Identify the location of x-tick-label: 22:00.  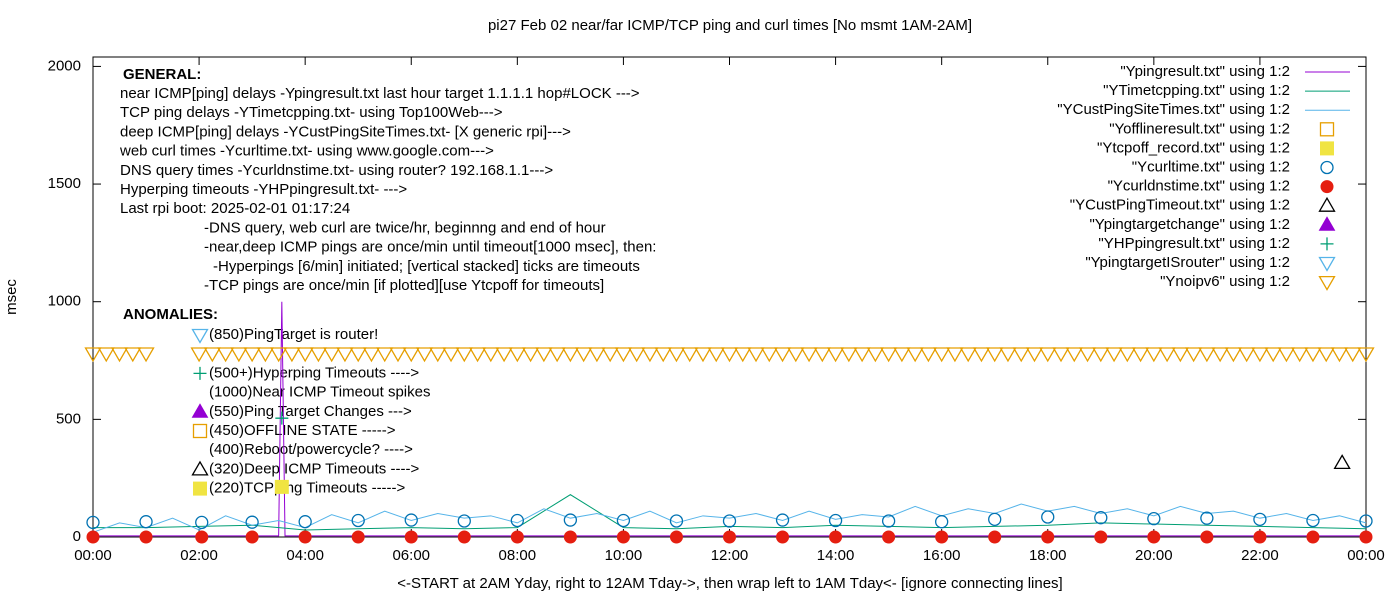
(1260, 555).